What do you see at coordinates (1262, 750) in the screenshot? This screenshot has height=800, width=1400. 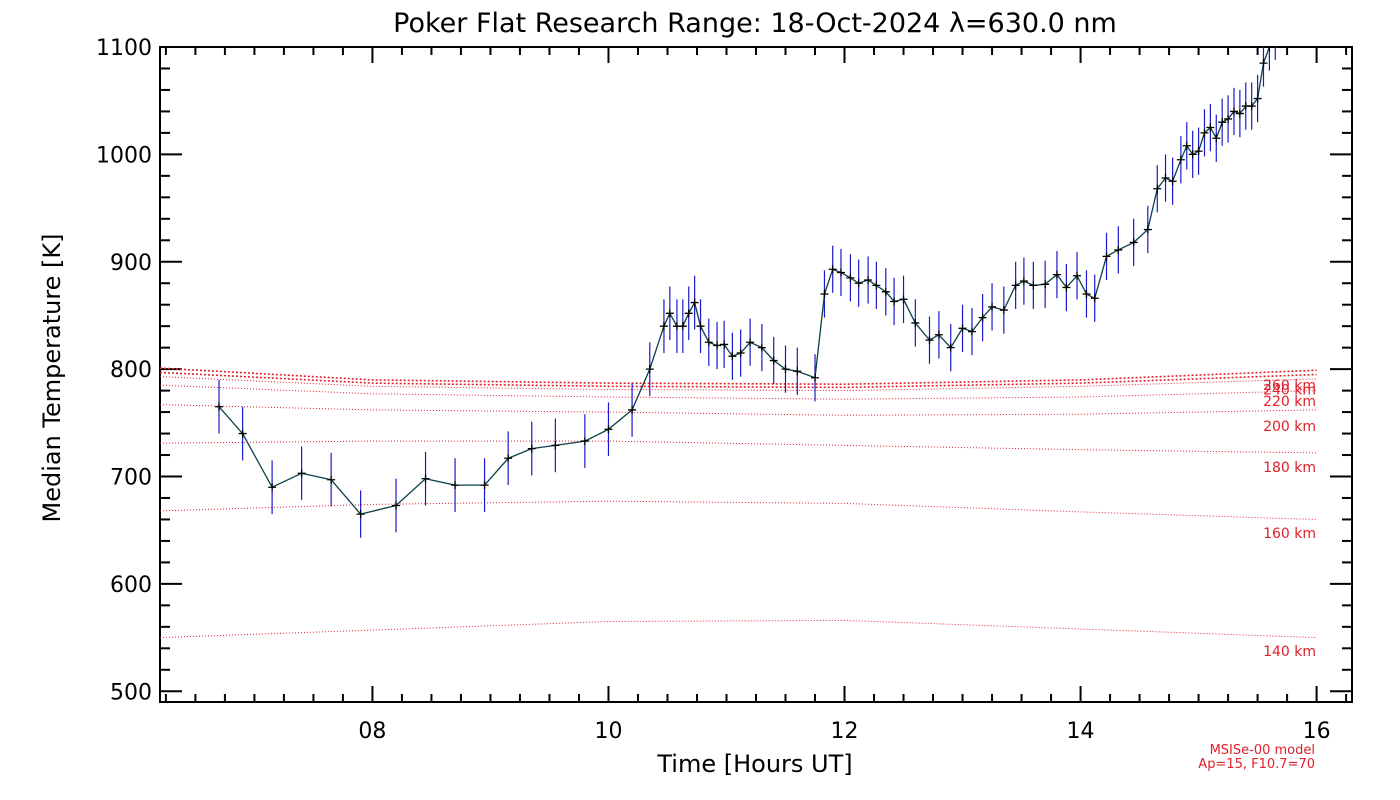 I see `model-note-line-1: MSISe-00 model` at bounding box center [1262, 750].